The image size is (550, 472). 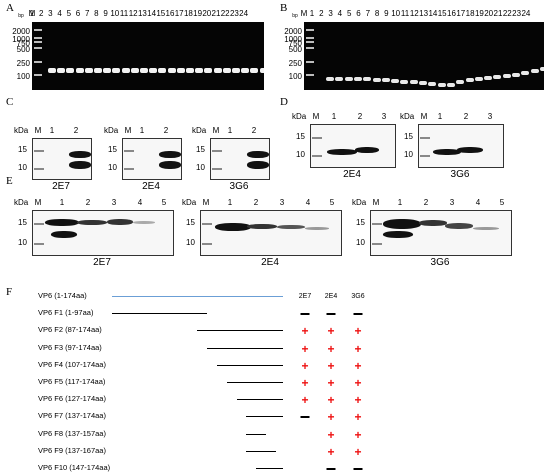 What do you see at coordinates (331, 296) in the screenshot?
I see `column-header-2E4: 2E4` at bounding box center [331, 296].